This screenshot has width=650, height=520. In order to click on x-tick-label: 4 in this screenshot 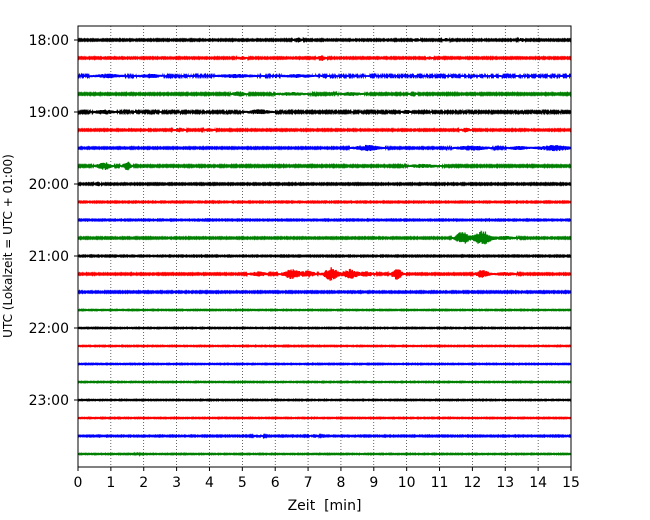, I will do `click(209, 483)`.